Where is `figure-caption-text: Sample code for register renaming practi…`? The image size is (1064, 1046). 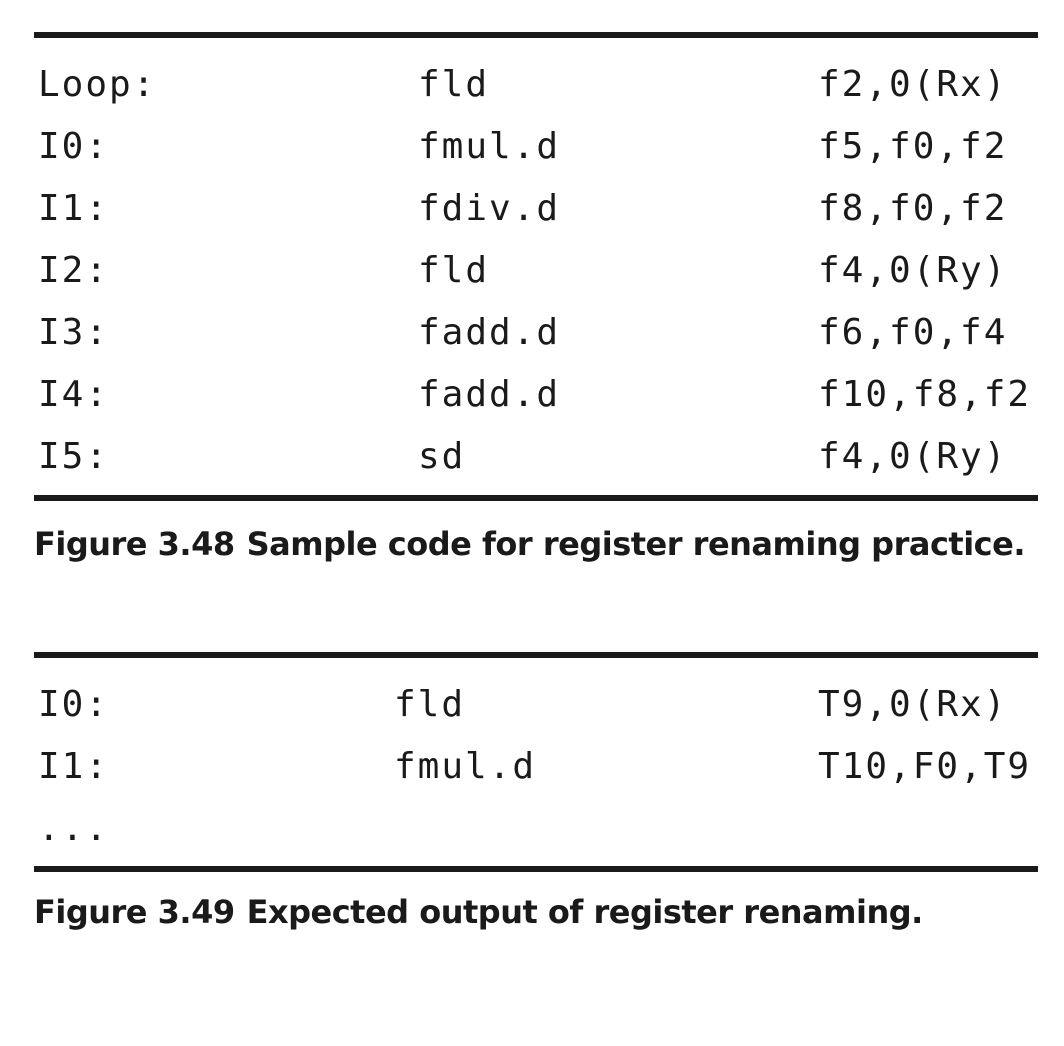 figure-caption-text: Sample code for register renaming practi… is located at coordinates (636, 544).